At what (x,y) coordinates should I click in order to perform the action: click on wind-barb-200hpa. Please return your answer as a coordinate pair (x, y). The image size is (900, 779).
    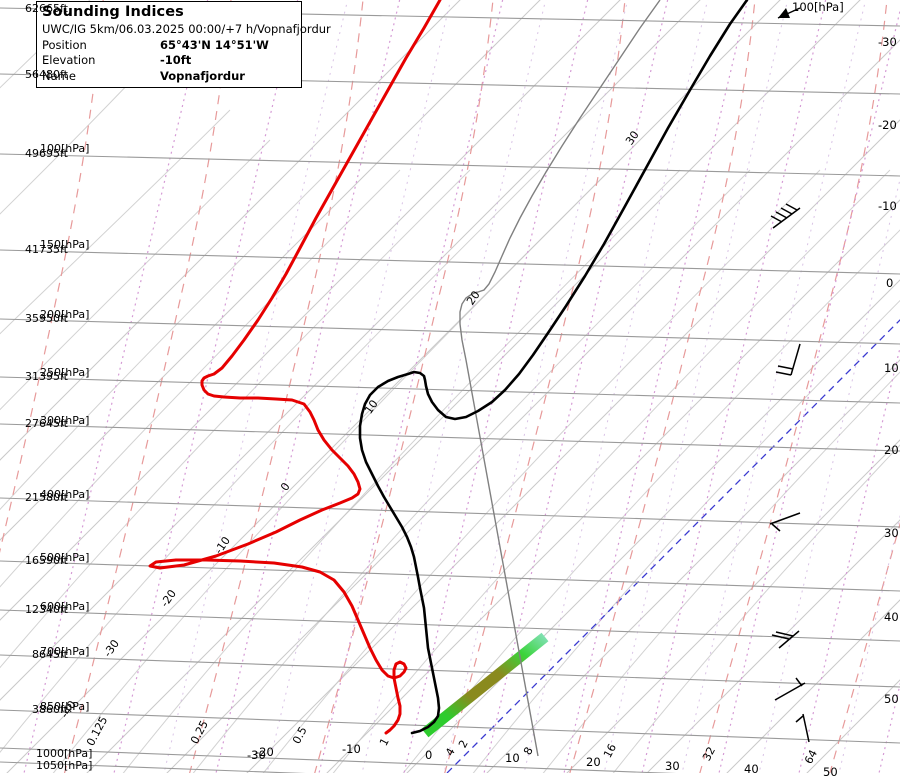
    Looking at the image, I should click on (785, 216).